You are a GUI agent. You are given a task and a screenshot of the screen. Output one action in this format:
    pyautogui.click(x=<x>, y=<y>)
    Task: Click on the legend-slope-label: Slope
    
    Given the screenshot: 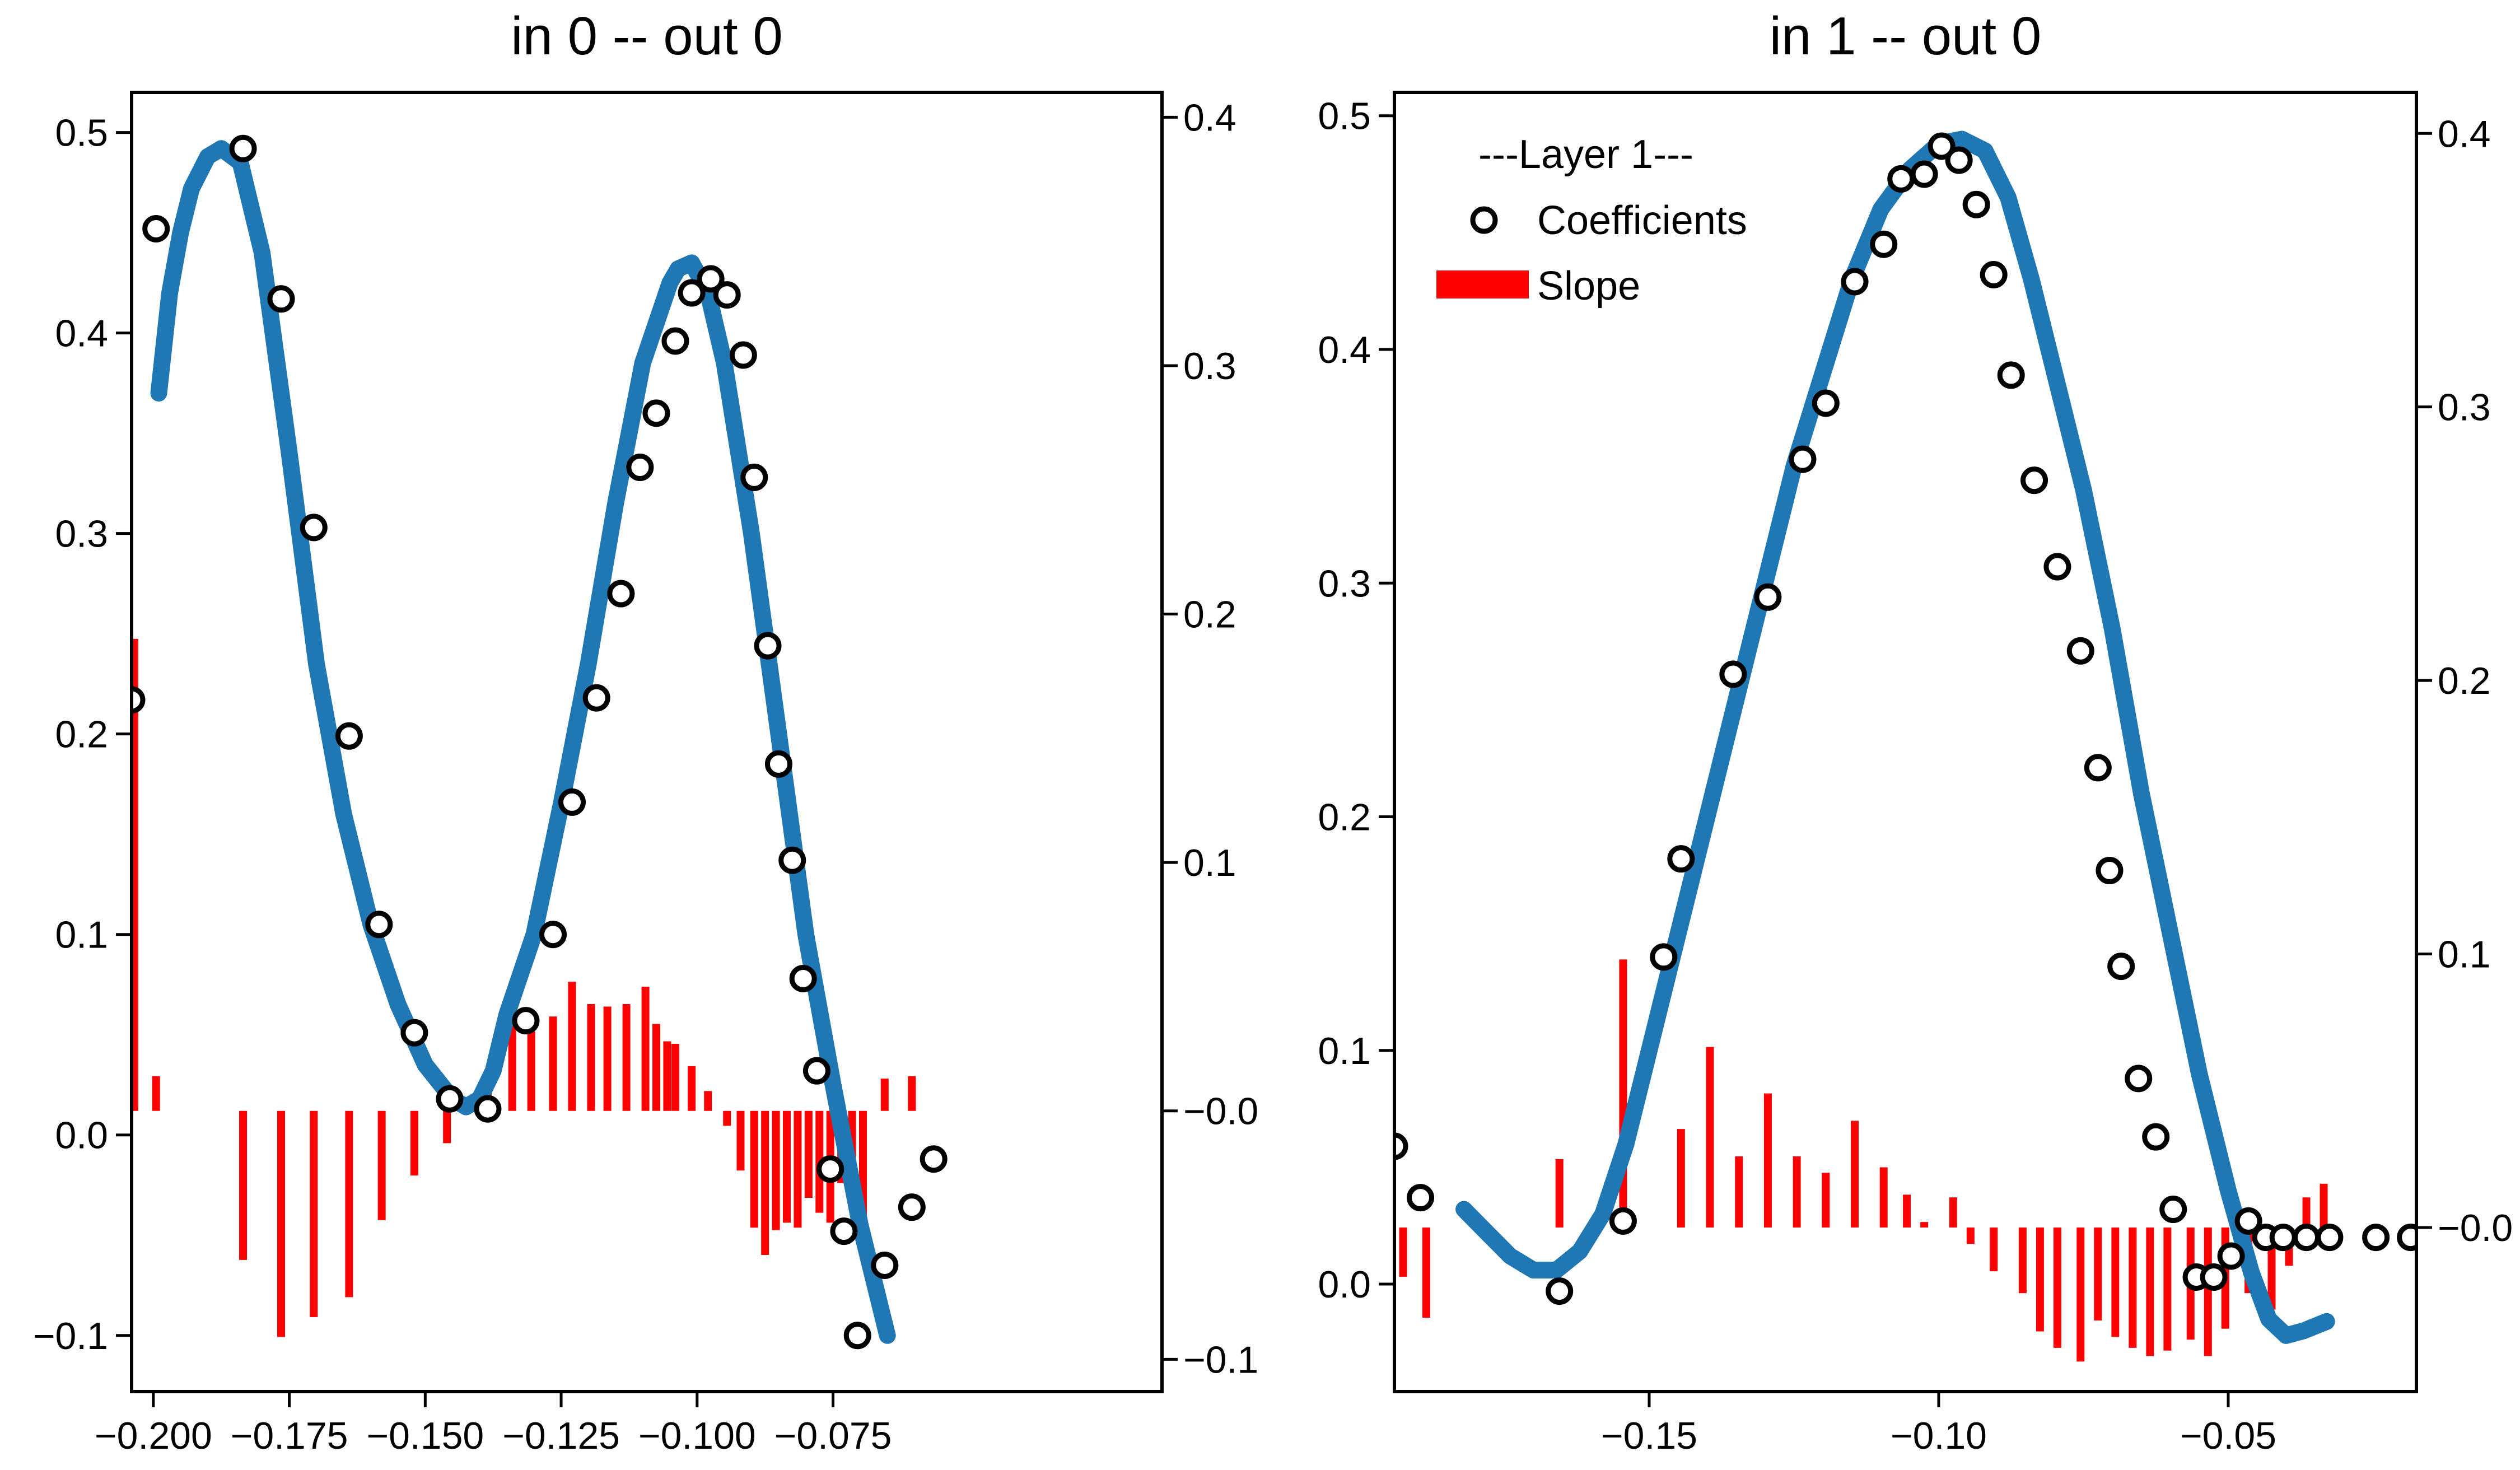 What is the action you would take?
    pyautogui.click(x=1589, y=287)
    